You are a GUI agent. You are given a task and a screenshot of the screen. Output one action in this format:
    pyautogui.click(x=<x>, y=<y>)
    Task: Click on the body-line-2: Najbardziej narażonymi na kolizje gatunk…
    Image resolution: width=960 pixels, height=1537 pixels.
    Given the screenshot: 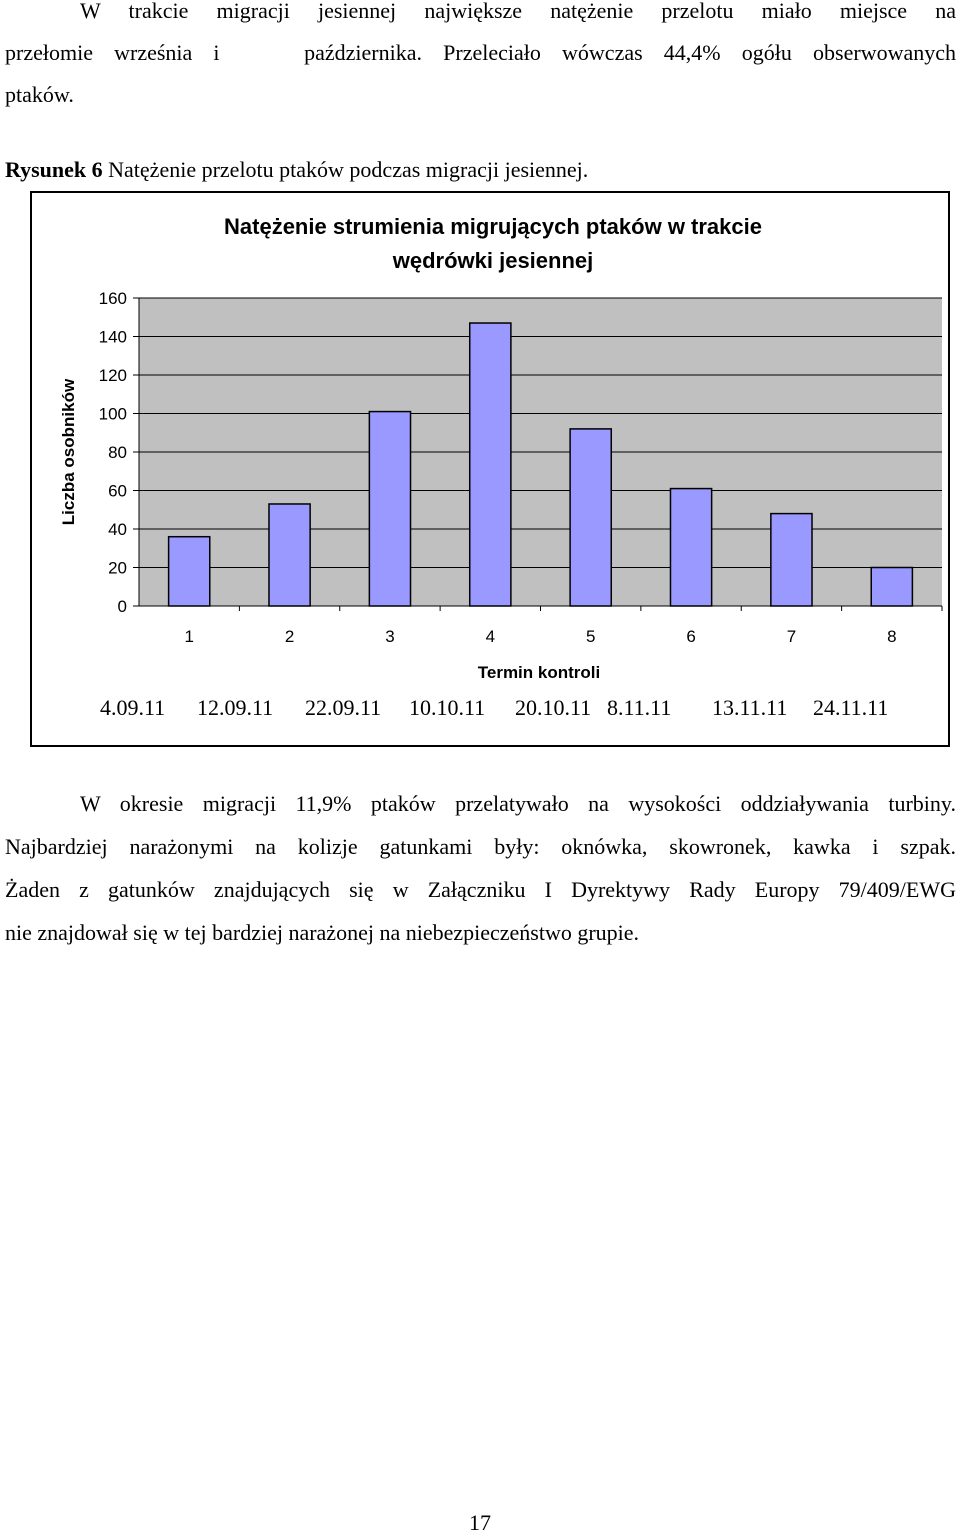 What is the action you would take?
    pyautogui.click(x=480, y=846)
    